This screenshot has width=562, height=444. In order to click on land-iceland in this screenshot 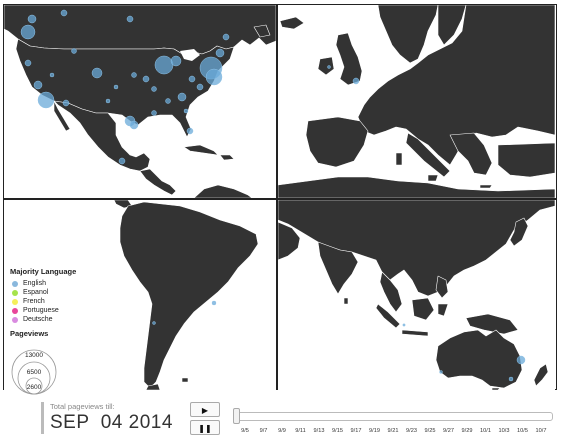, I will do `click(292, 23)`.